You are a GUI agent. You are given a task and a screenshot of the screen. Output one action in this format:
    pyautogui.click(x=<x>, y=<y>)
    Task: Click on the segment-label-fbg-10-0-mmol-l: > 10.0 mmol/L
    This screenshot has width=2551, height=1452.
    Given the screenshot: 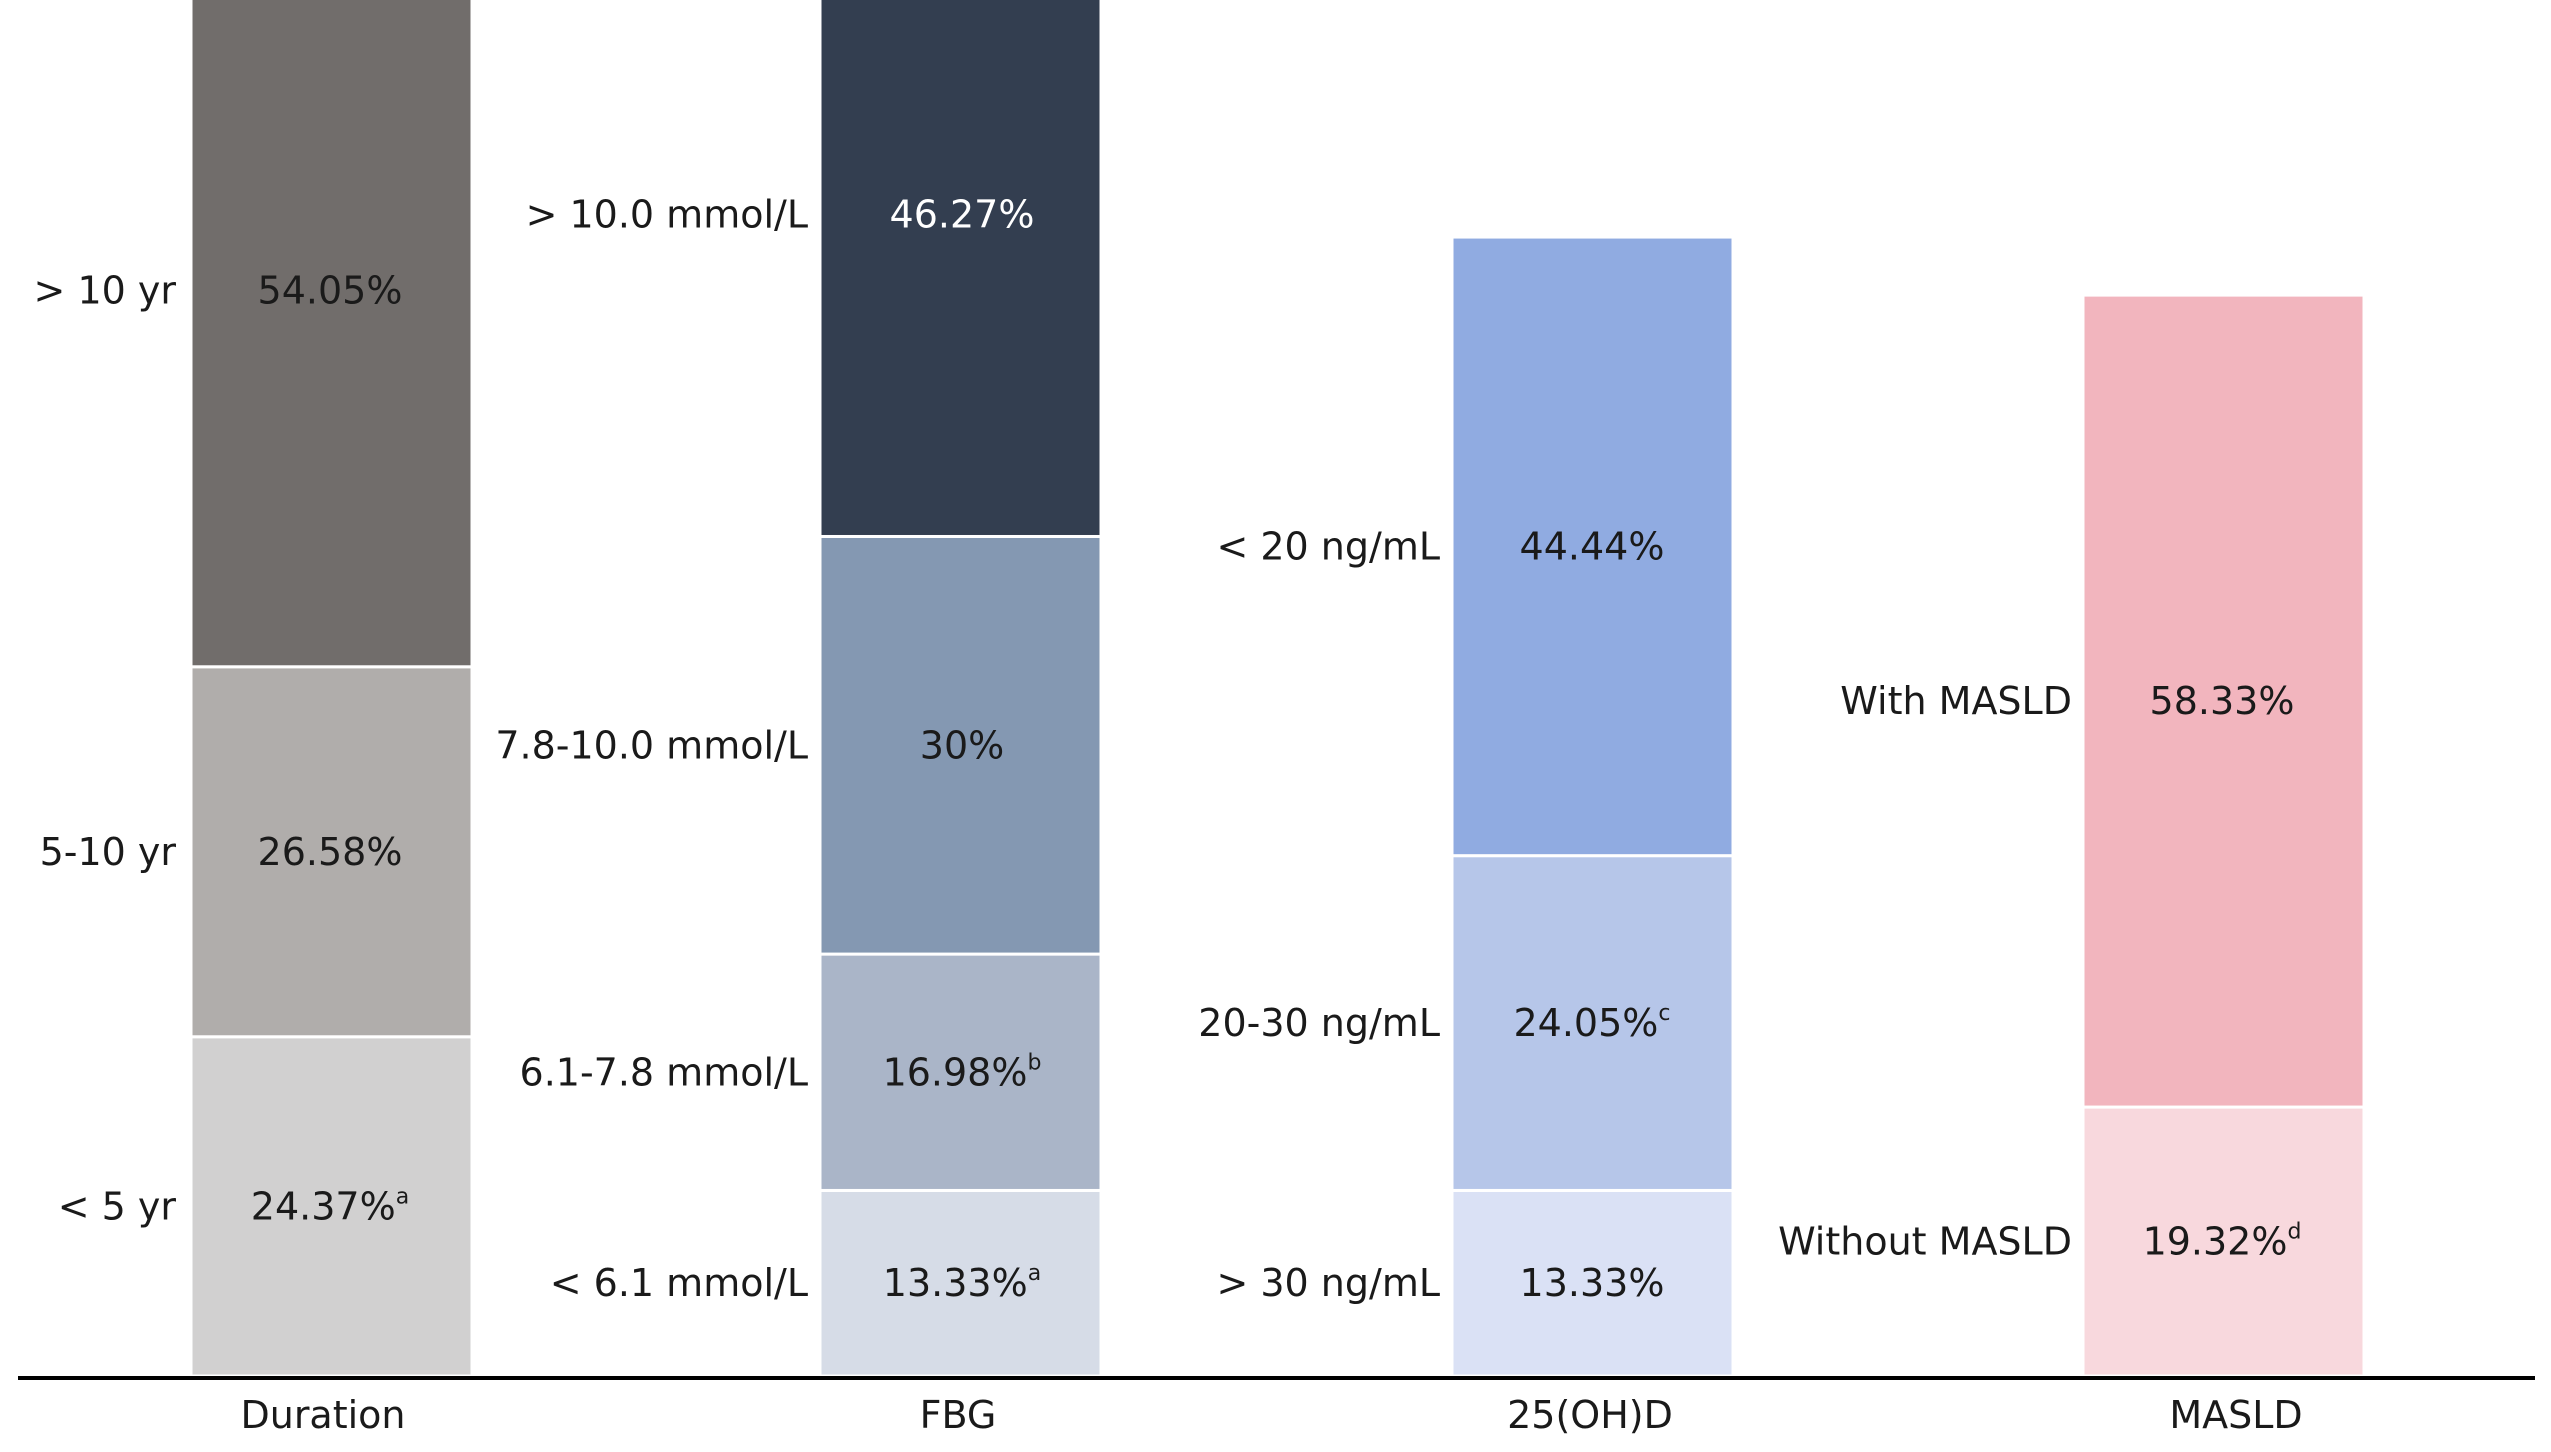 What is the action you would take?
    pyautogui.click(x=667, y=214)
    